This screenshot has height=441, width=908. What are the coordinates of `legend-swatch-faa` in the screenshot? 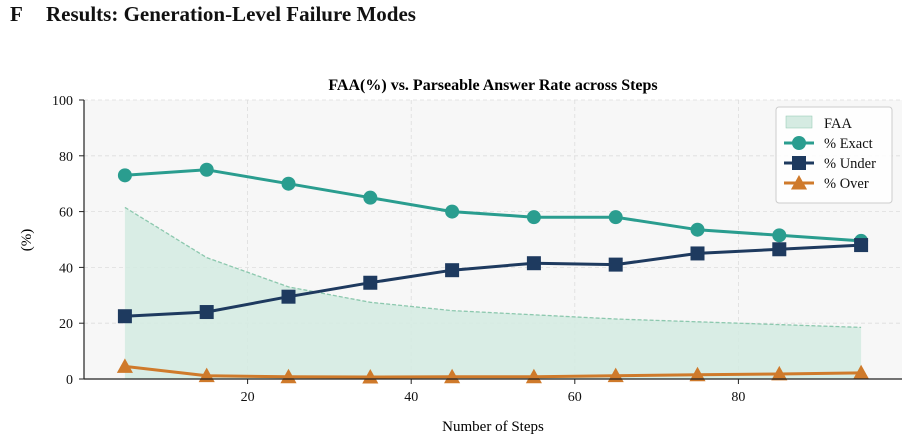 It's located at (799, 122).